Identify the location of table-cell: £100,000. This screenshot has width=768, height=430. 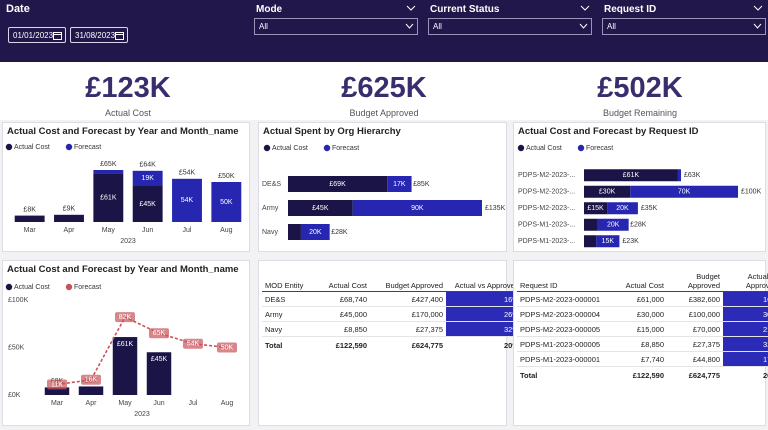
(695, 314).